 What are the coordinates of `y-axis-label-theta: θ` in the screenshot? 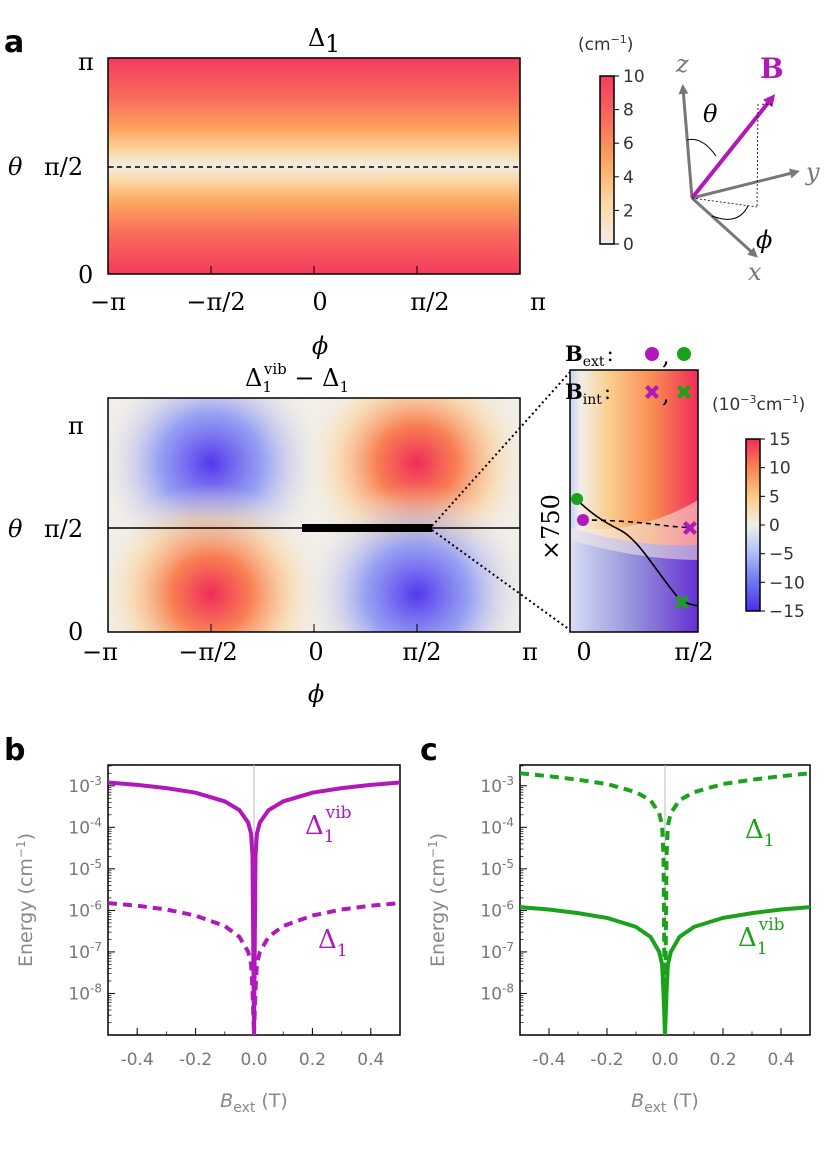 It's located at (15, 167).